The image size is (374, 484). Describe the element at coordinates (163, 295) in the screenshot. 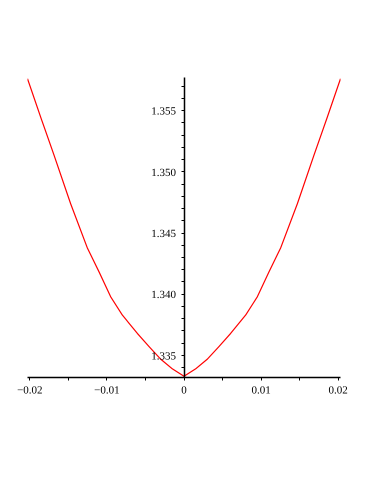

I see `y-tick-label: 1.340` at that location.